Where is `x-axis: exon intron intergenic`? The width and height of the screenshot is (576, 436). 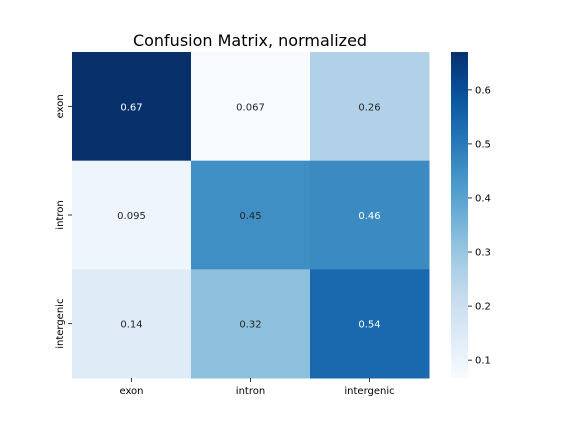
x-axis: exon intron intergenic is located at coordinates (257, 387).